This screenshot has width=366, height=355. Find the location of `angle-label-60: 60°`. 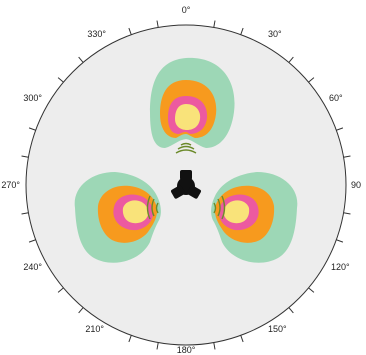

angle-label-60: 60° is located at coordinates (336, 98).